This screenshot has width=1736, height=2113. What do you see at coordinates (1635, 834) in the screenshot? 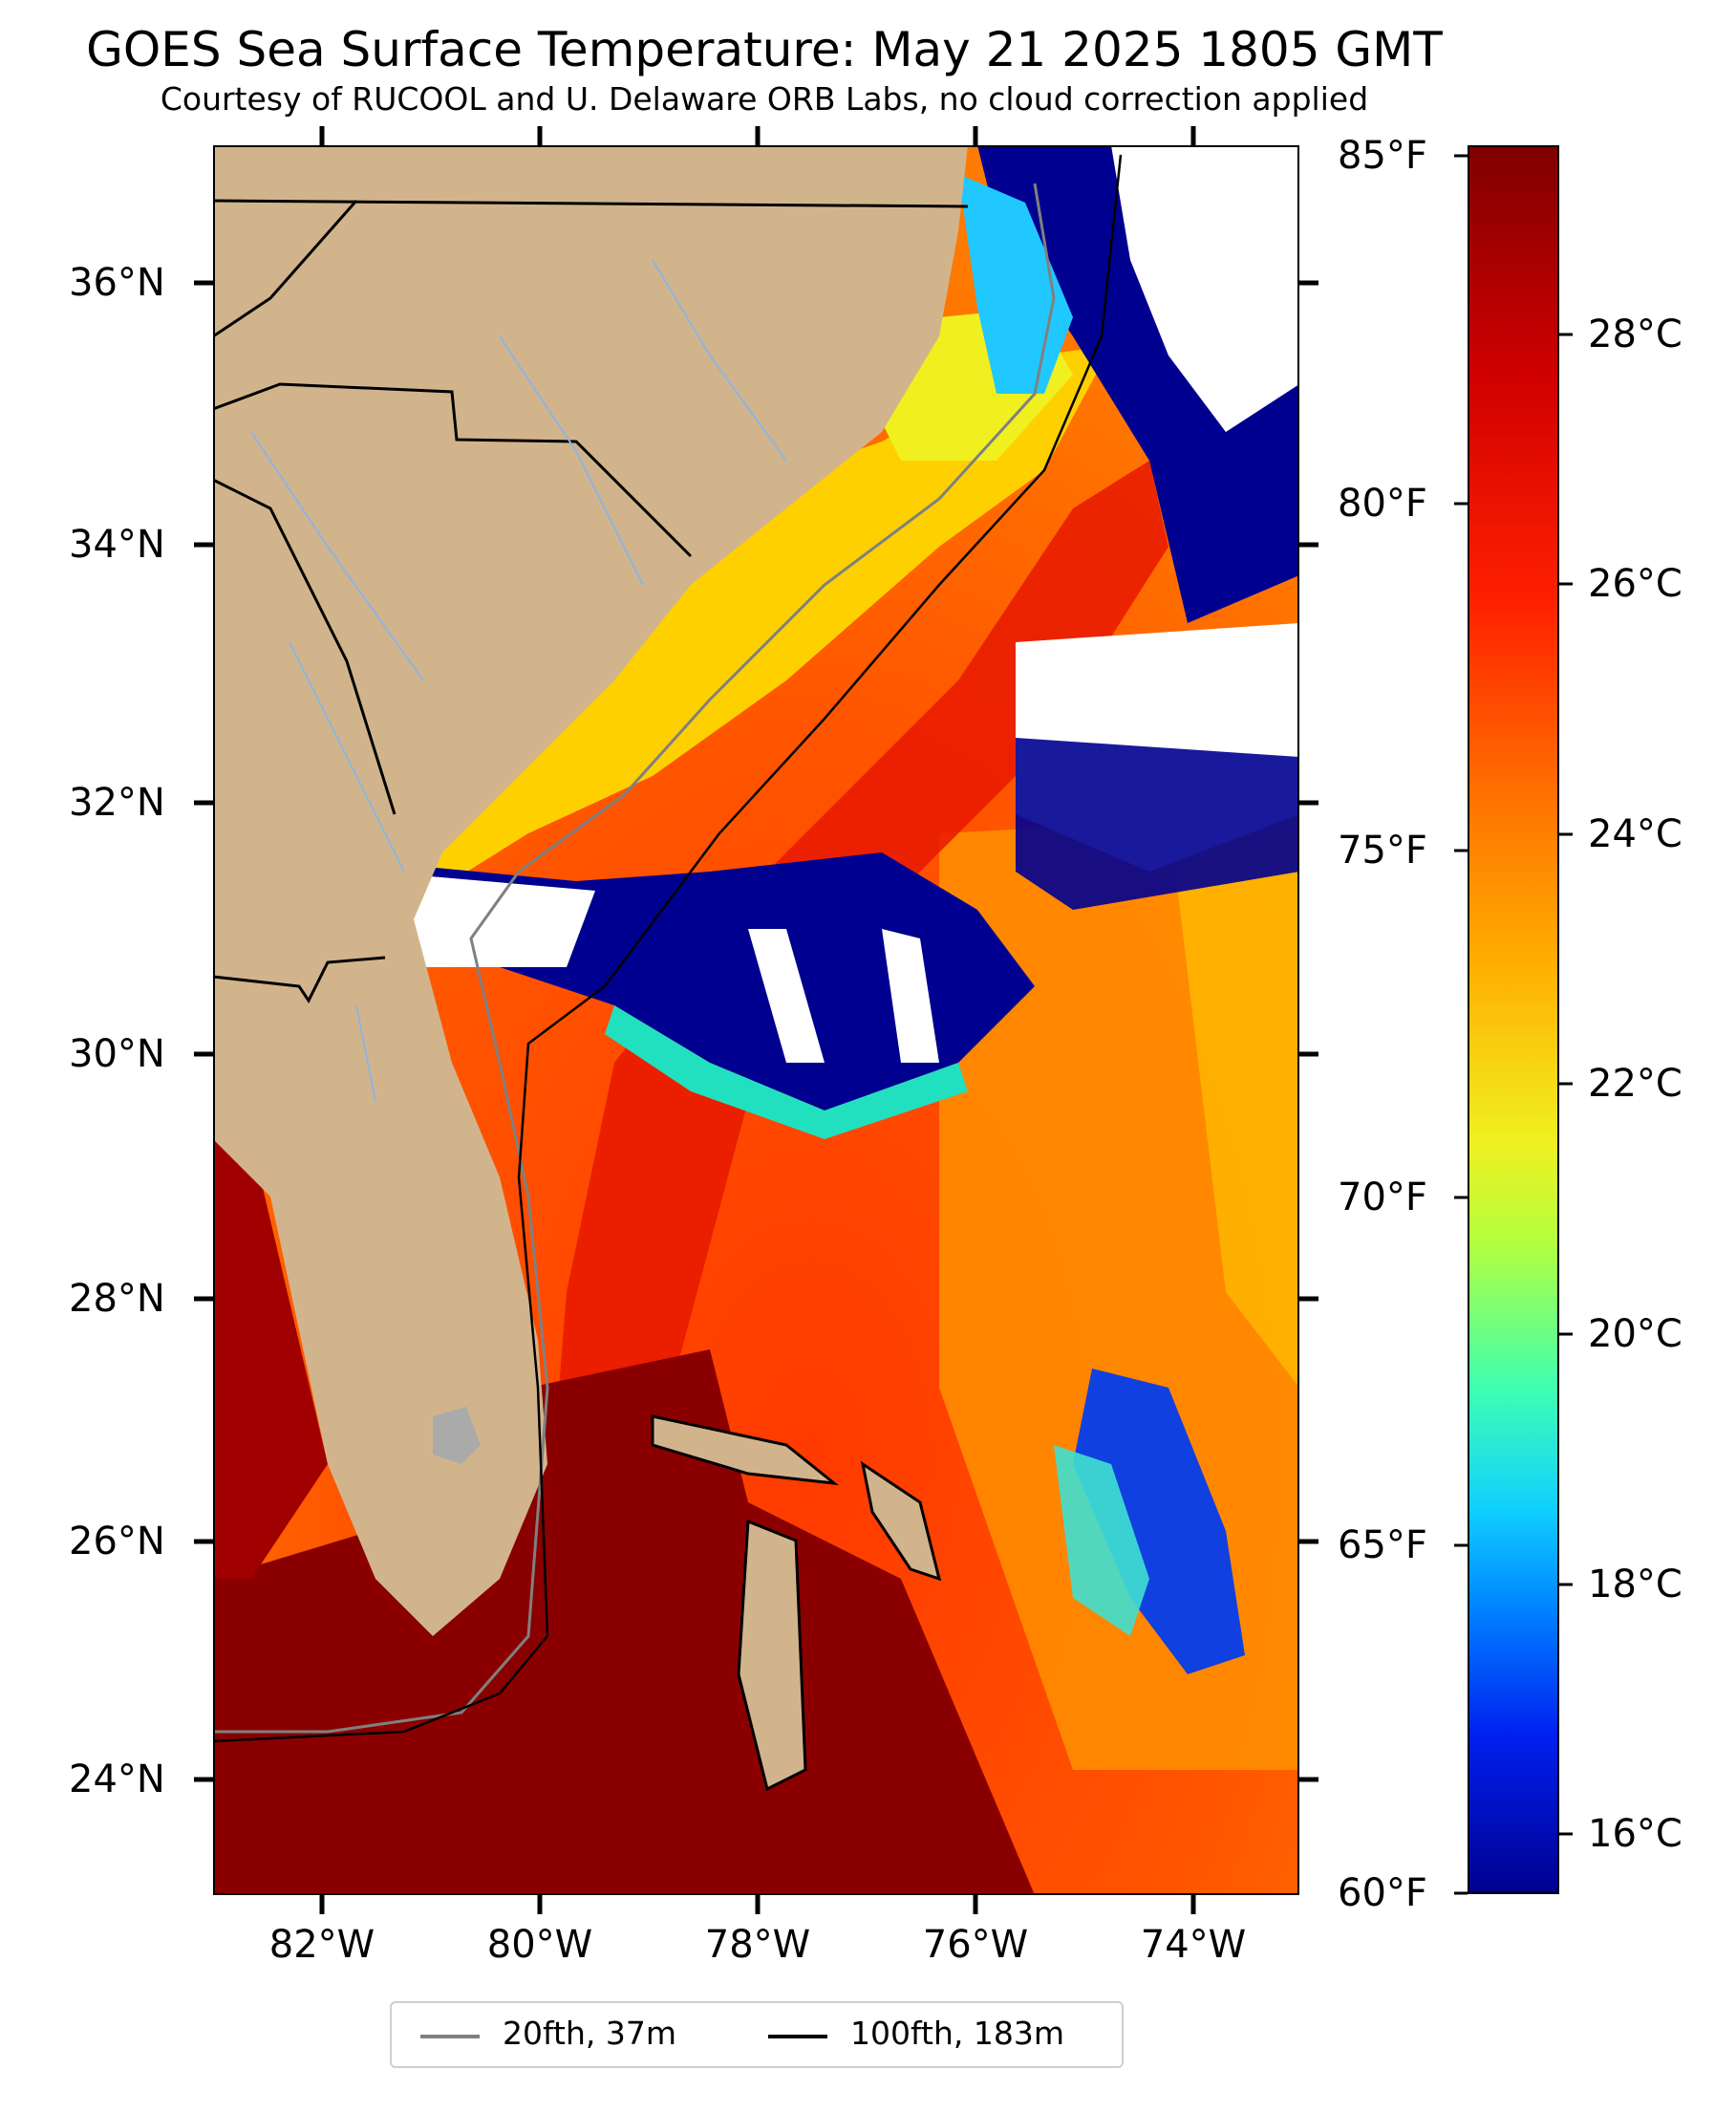
I see `colorbar-c-label-24: 24°C` at bounding box center [1635, 834].